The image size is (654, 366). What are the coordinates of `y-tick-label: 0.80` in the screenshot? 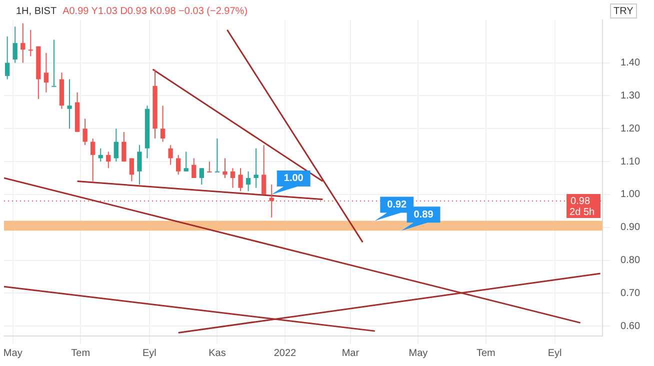 It's located at (630, 260).